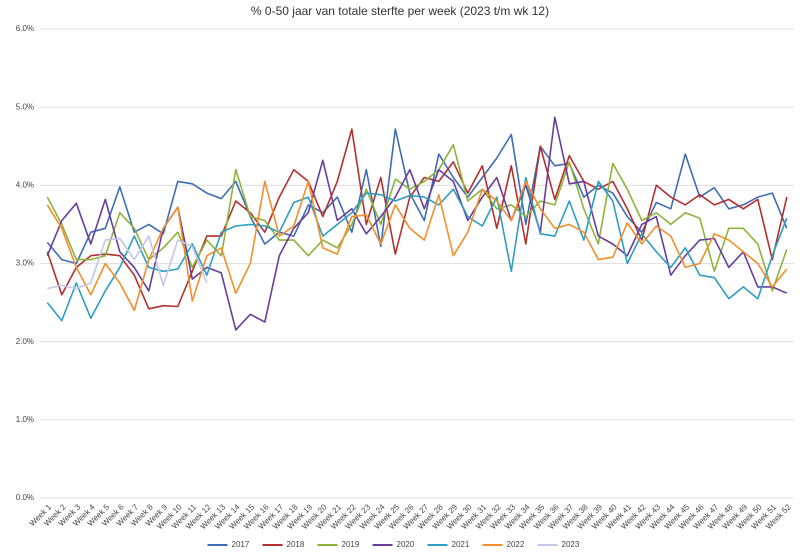 This screenshot has height=558, width=800. What do you see at coordinates (241, 544) in the screenshot?
I see `legend-label: 2017` at bounding box center [241, 544].